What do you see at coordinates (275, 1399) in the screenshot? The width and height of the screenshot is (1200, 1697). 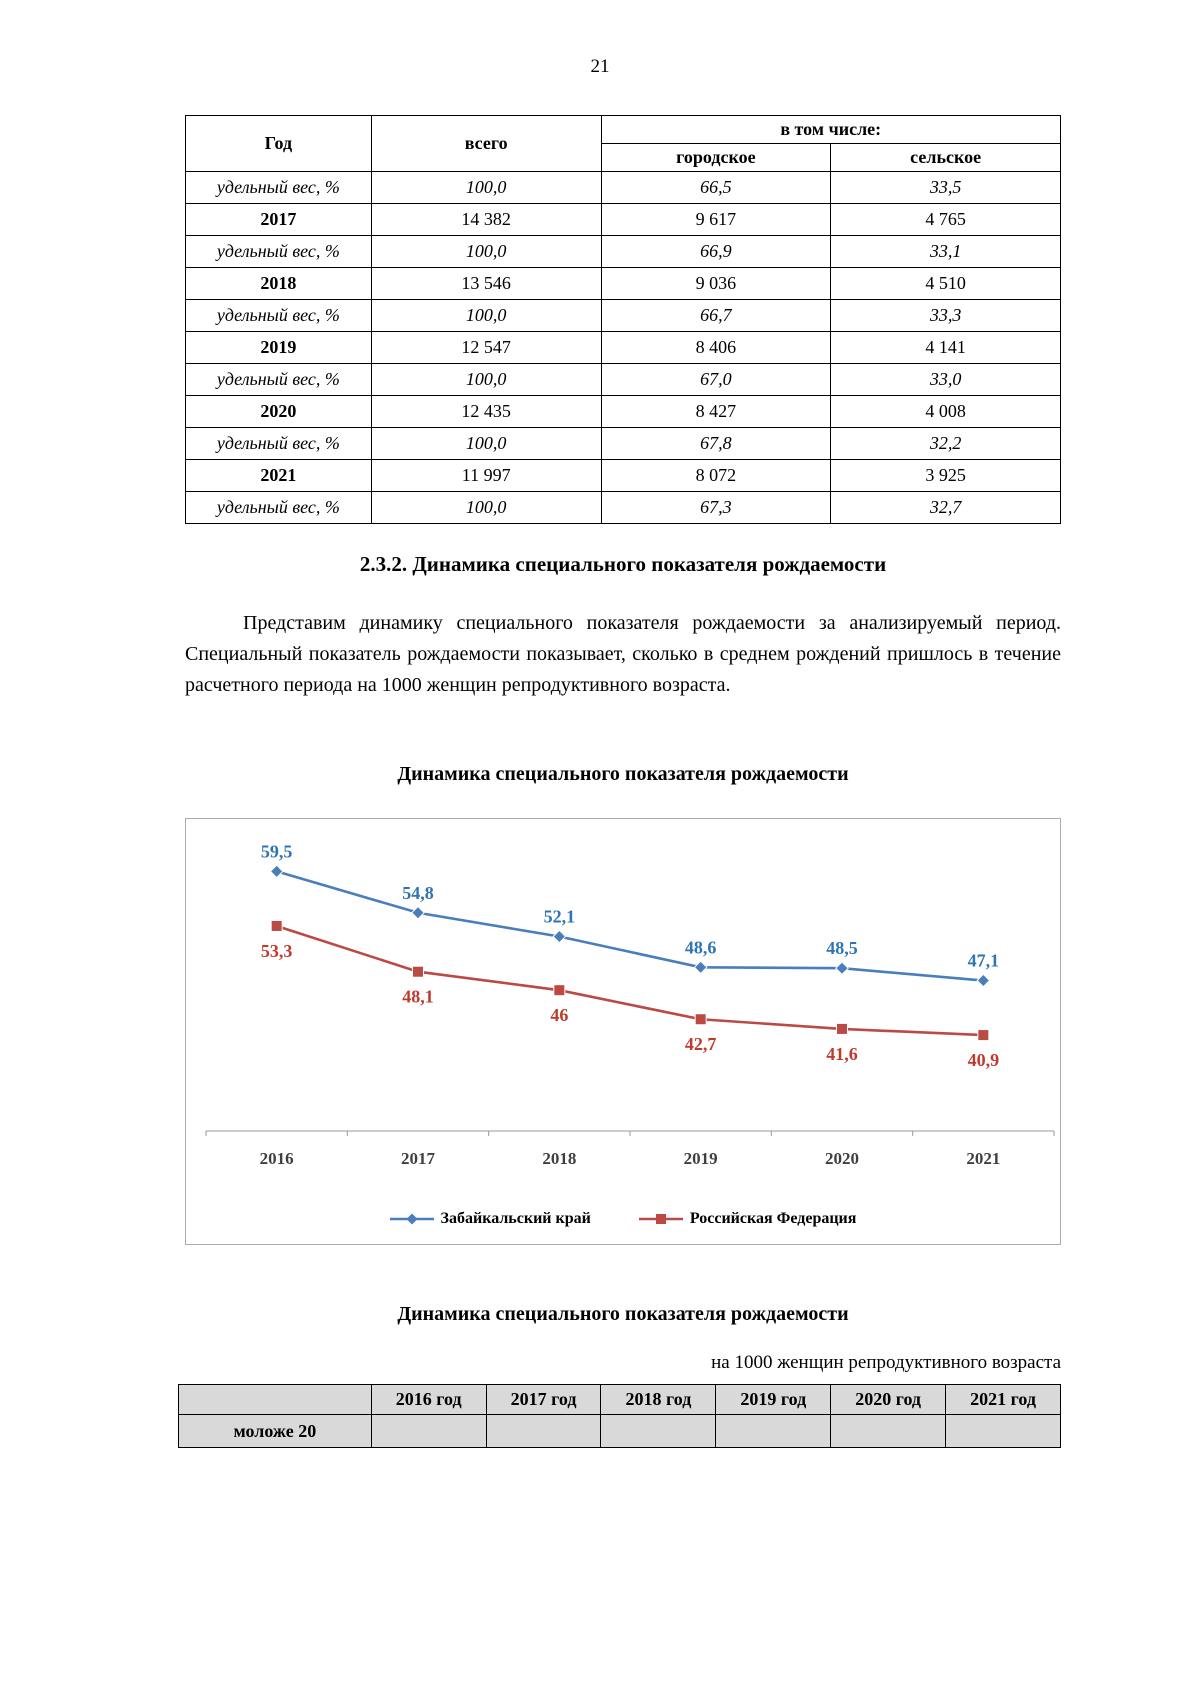 I see `blank-column-header` at bounding box center [275, 1399].